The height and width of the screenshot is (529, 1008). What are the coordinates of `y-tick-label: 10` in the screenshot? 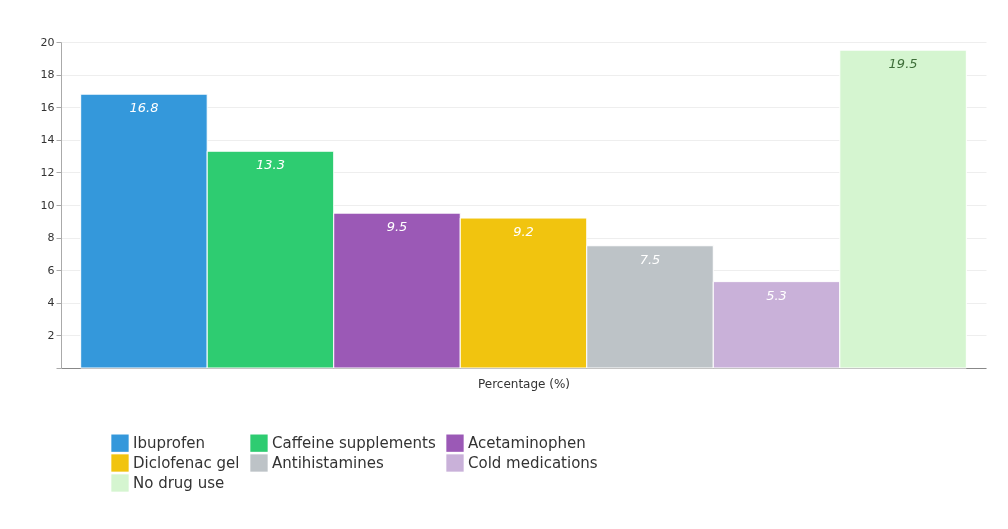 It's located at (47, 205).